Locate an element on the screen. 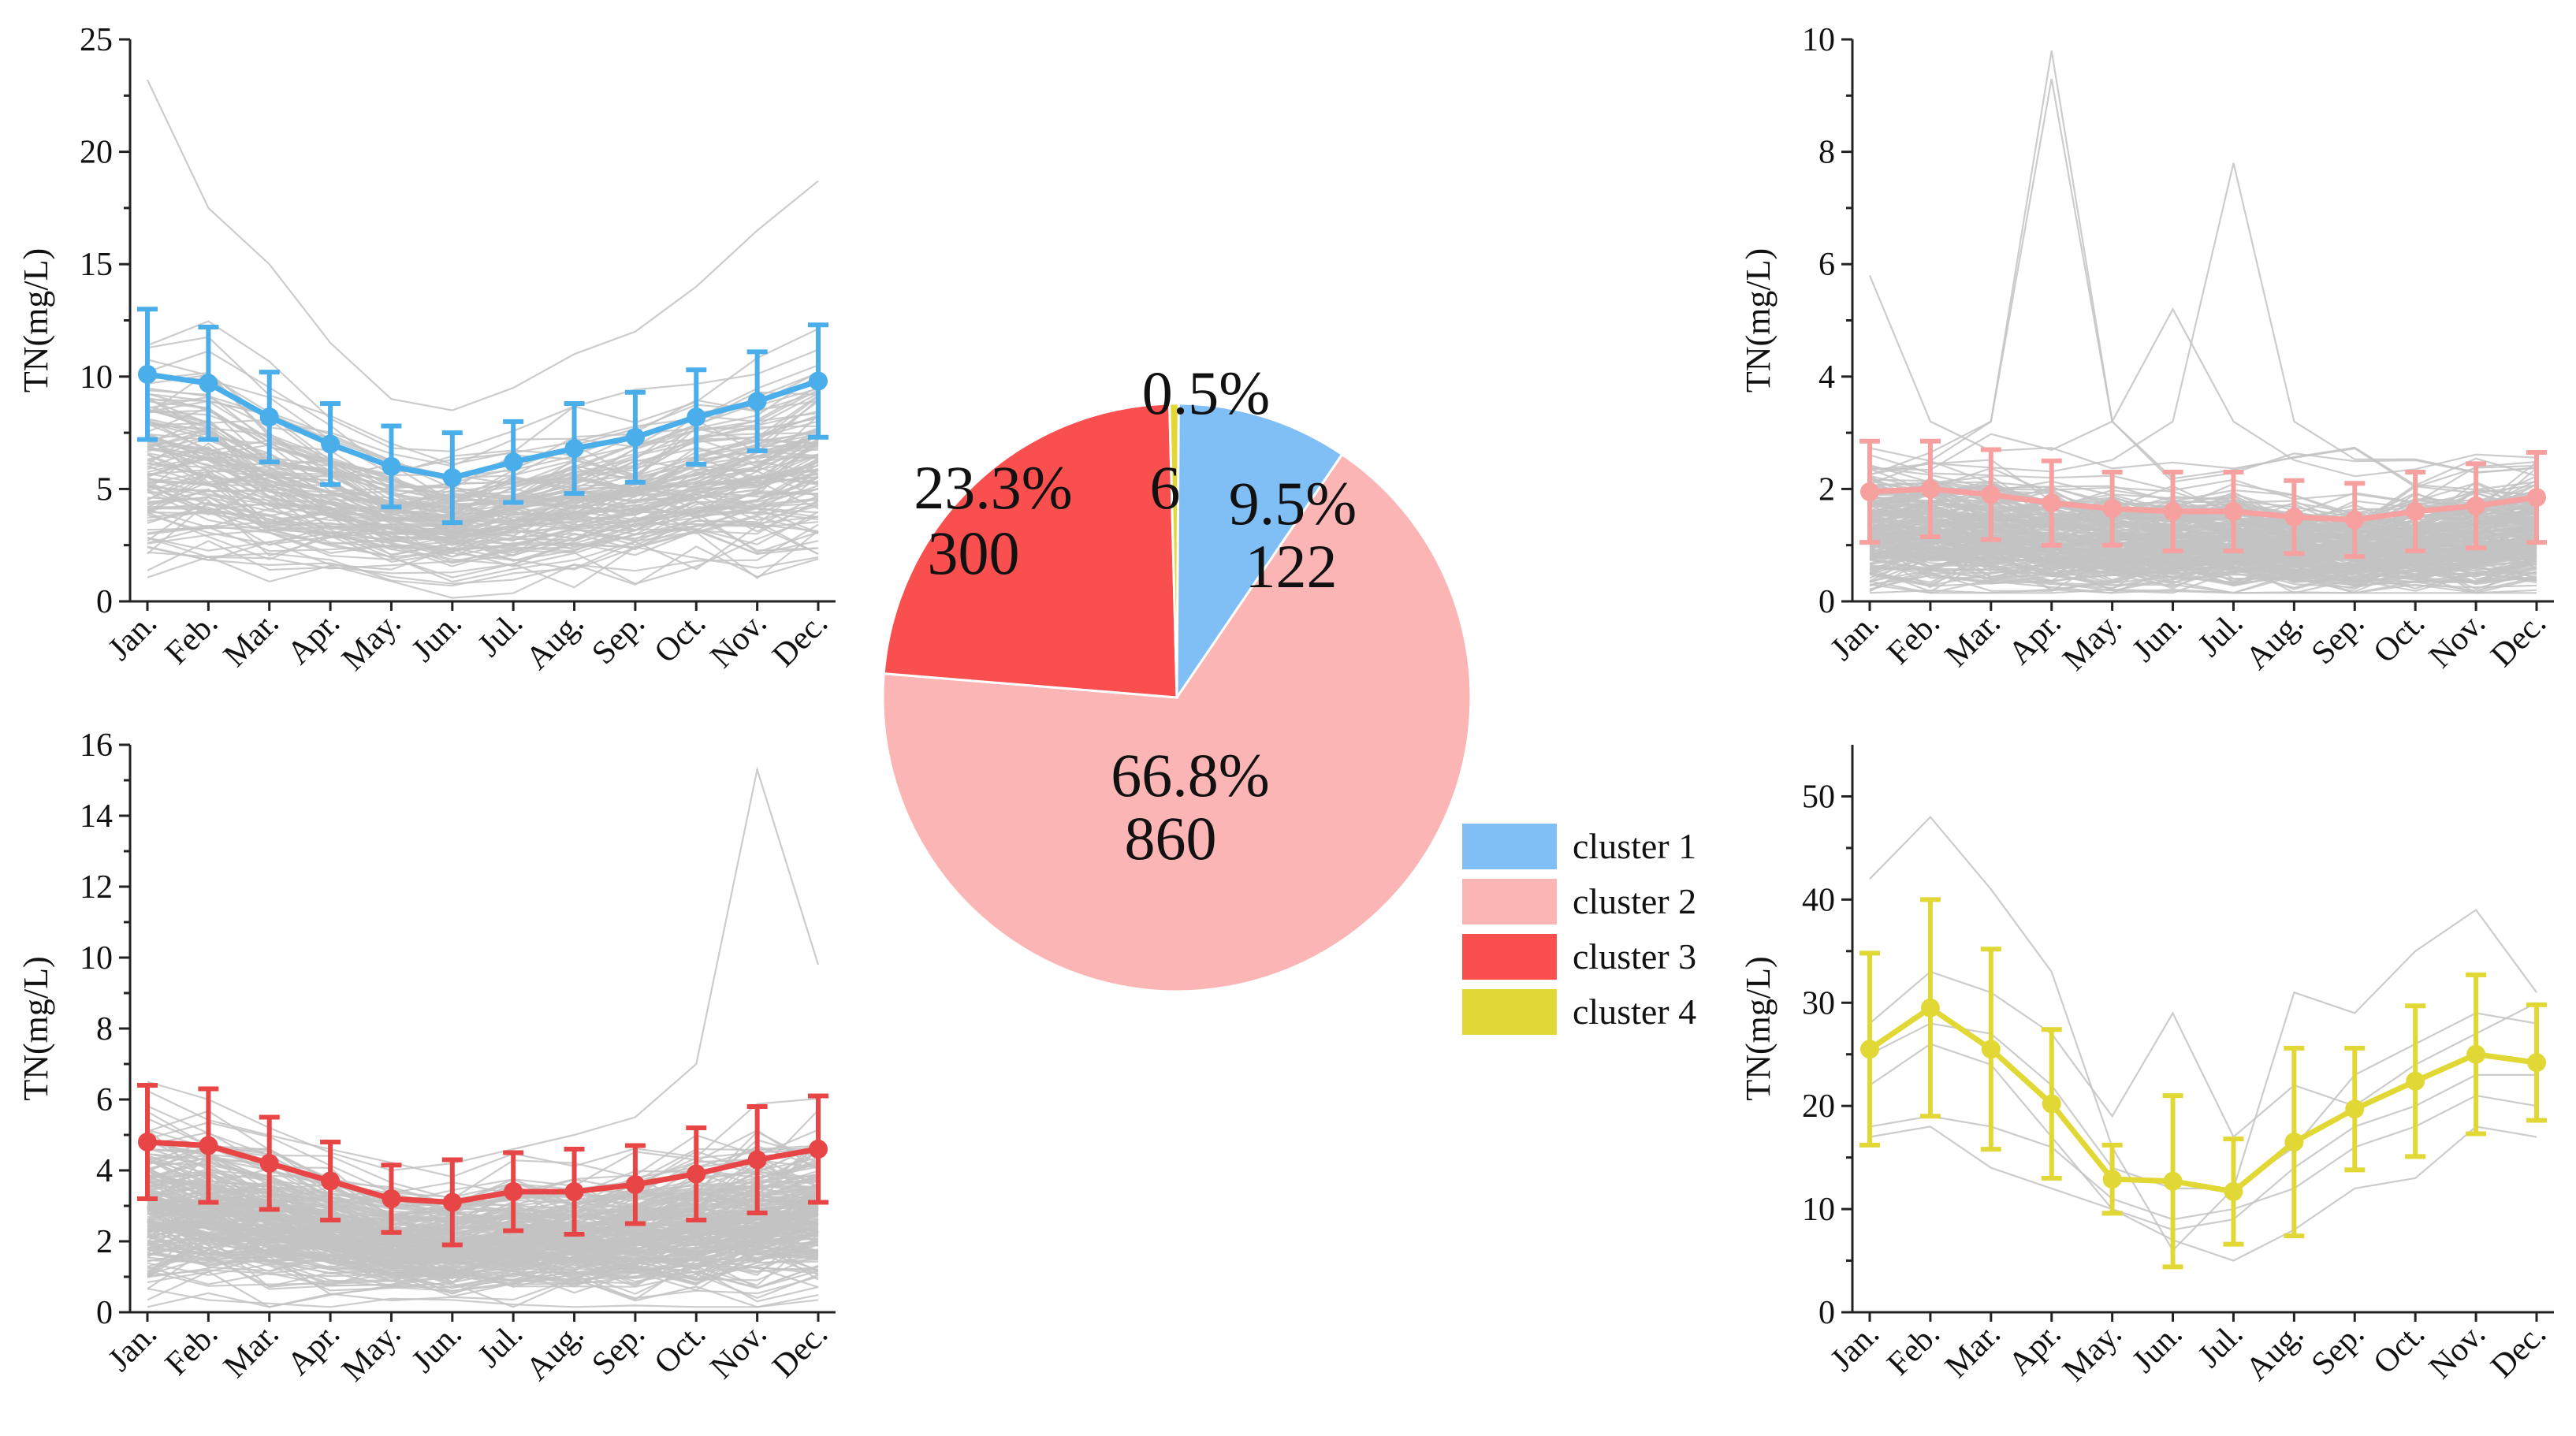 The height and width of the screenshot is (1436, 2576). y-tick-label: 10 is located at coordinates (1818, 40).